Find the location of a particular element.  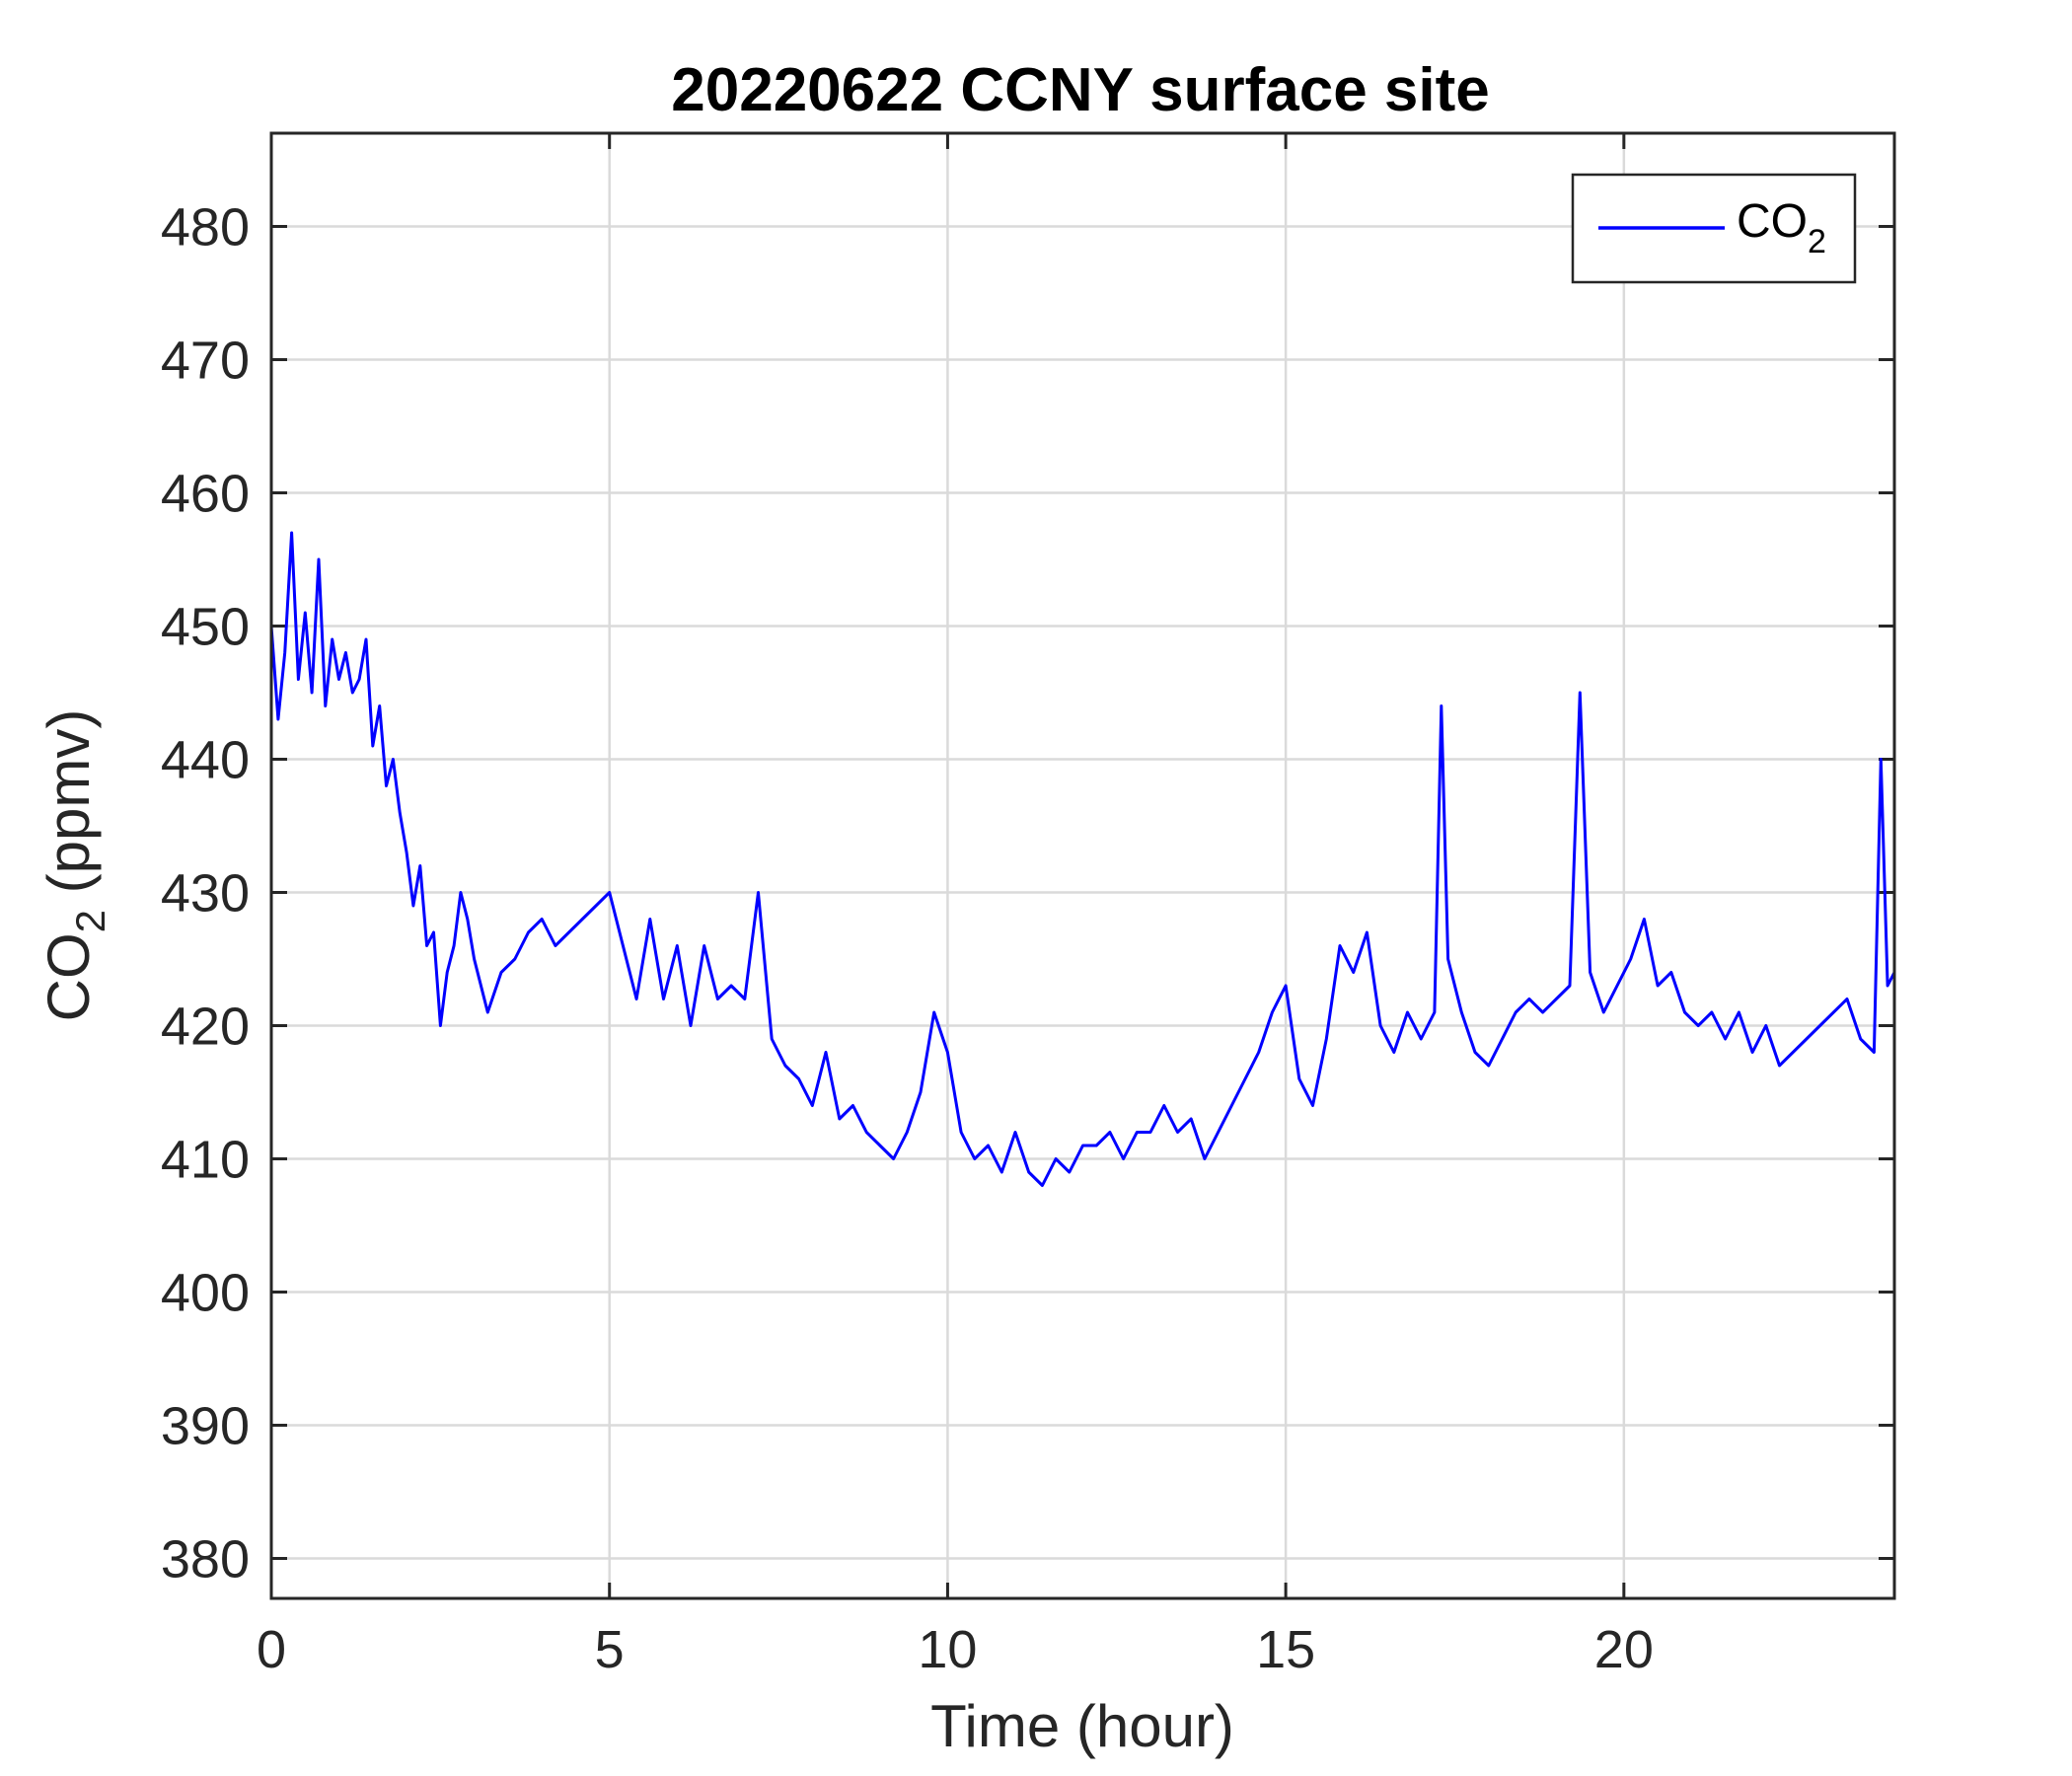

legend-co2-label: CO2 is located at coordinates (1781, 228).